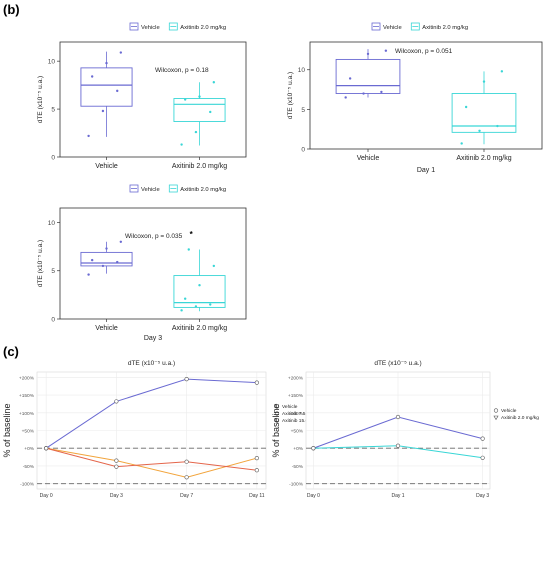 The height and width of the screenshot is (576, 550). I want to click on x-tick-label: Day 11, so click(257, 496).